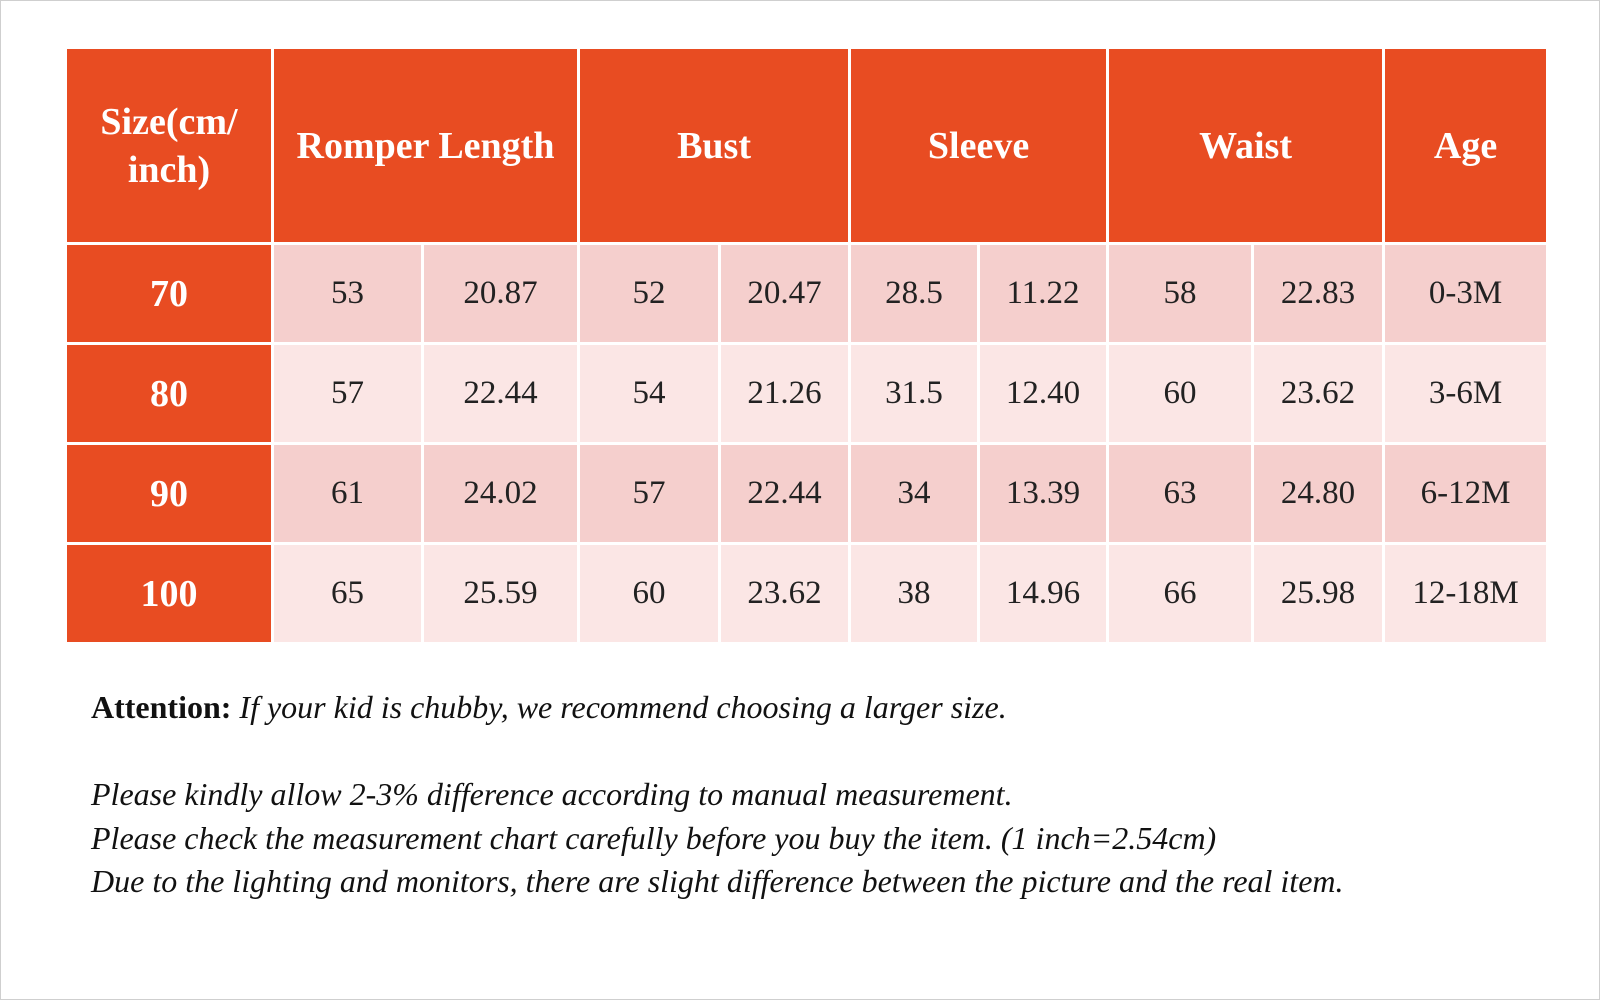 The image size is (1600, 1000). What do you see at coordinates (649, 393) in the screenshot?
I see `value-cell: 54` at bounding box center [649, 393].